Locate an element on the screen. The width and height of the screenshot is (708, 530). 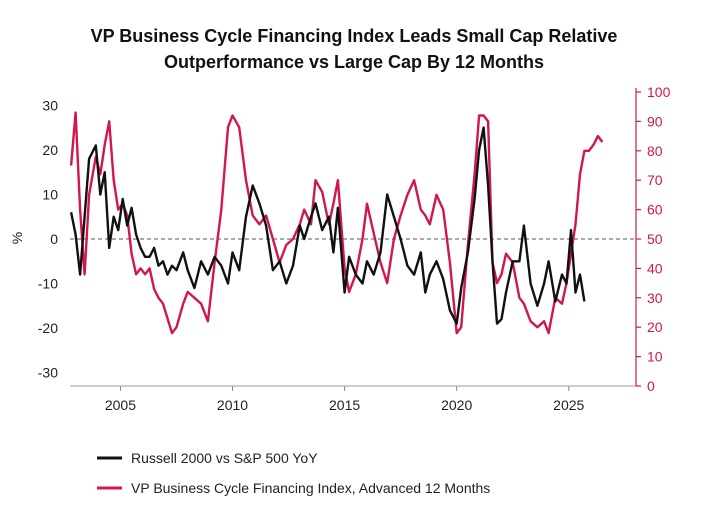
right-tick-label: 40 is located at coordinates (655, 268).